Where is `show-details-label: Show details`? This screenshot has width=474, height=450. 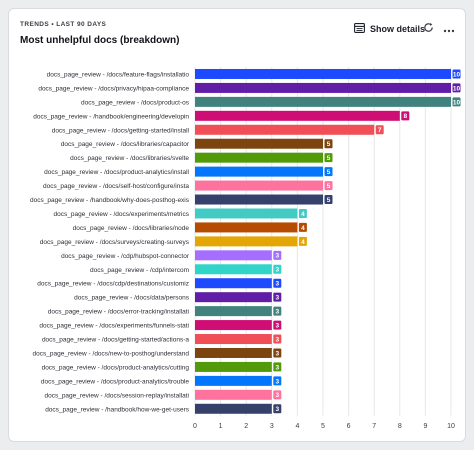
show-details-label: Show details is located at coordinates (398, 29).